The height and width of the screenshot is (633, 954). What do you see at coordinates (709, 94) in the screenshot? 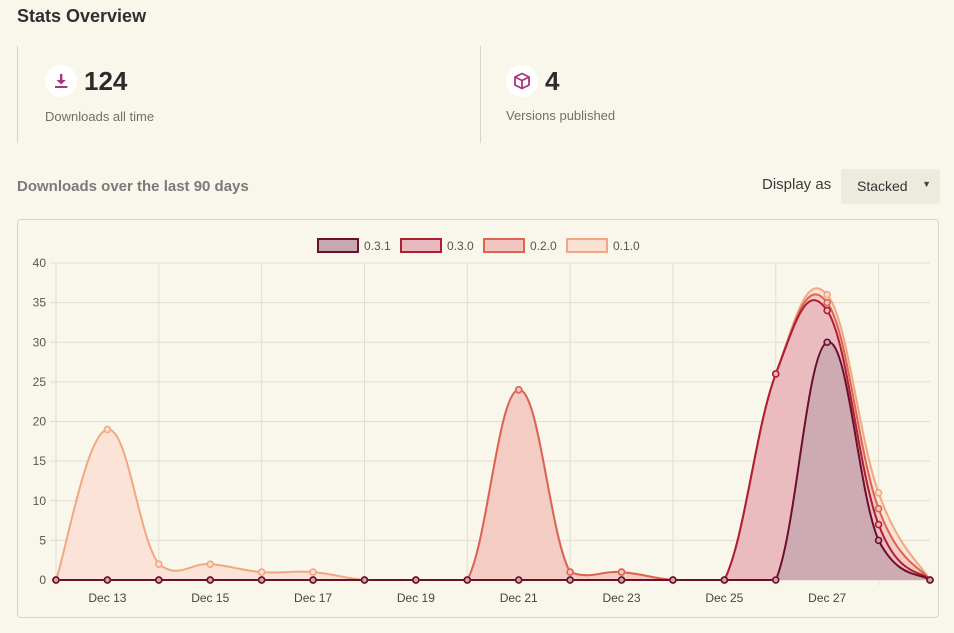
I see `stat-versions: 4 Versions published` at bounding box center [709, 94].